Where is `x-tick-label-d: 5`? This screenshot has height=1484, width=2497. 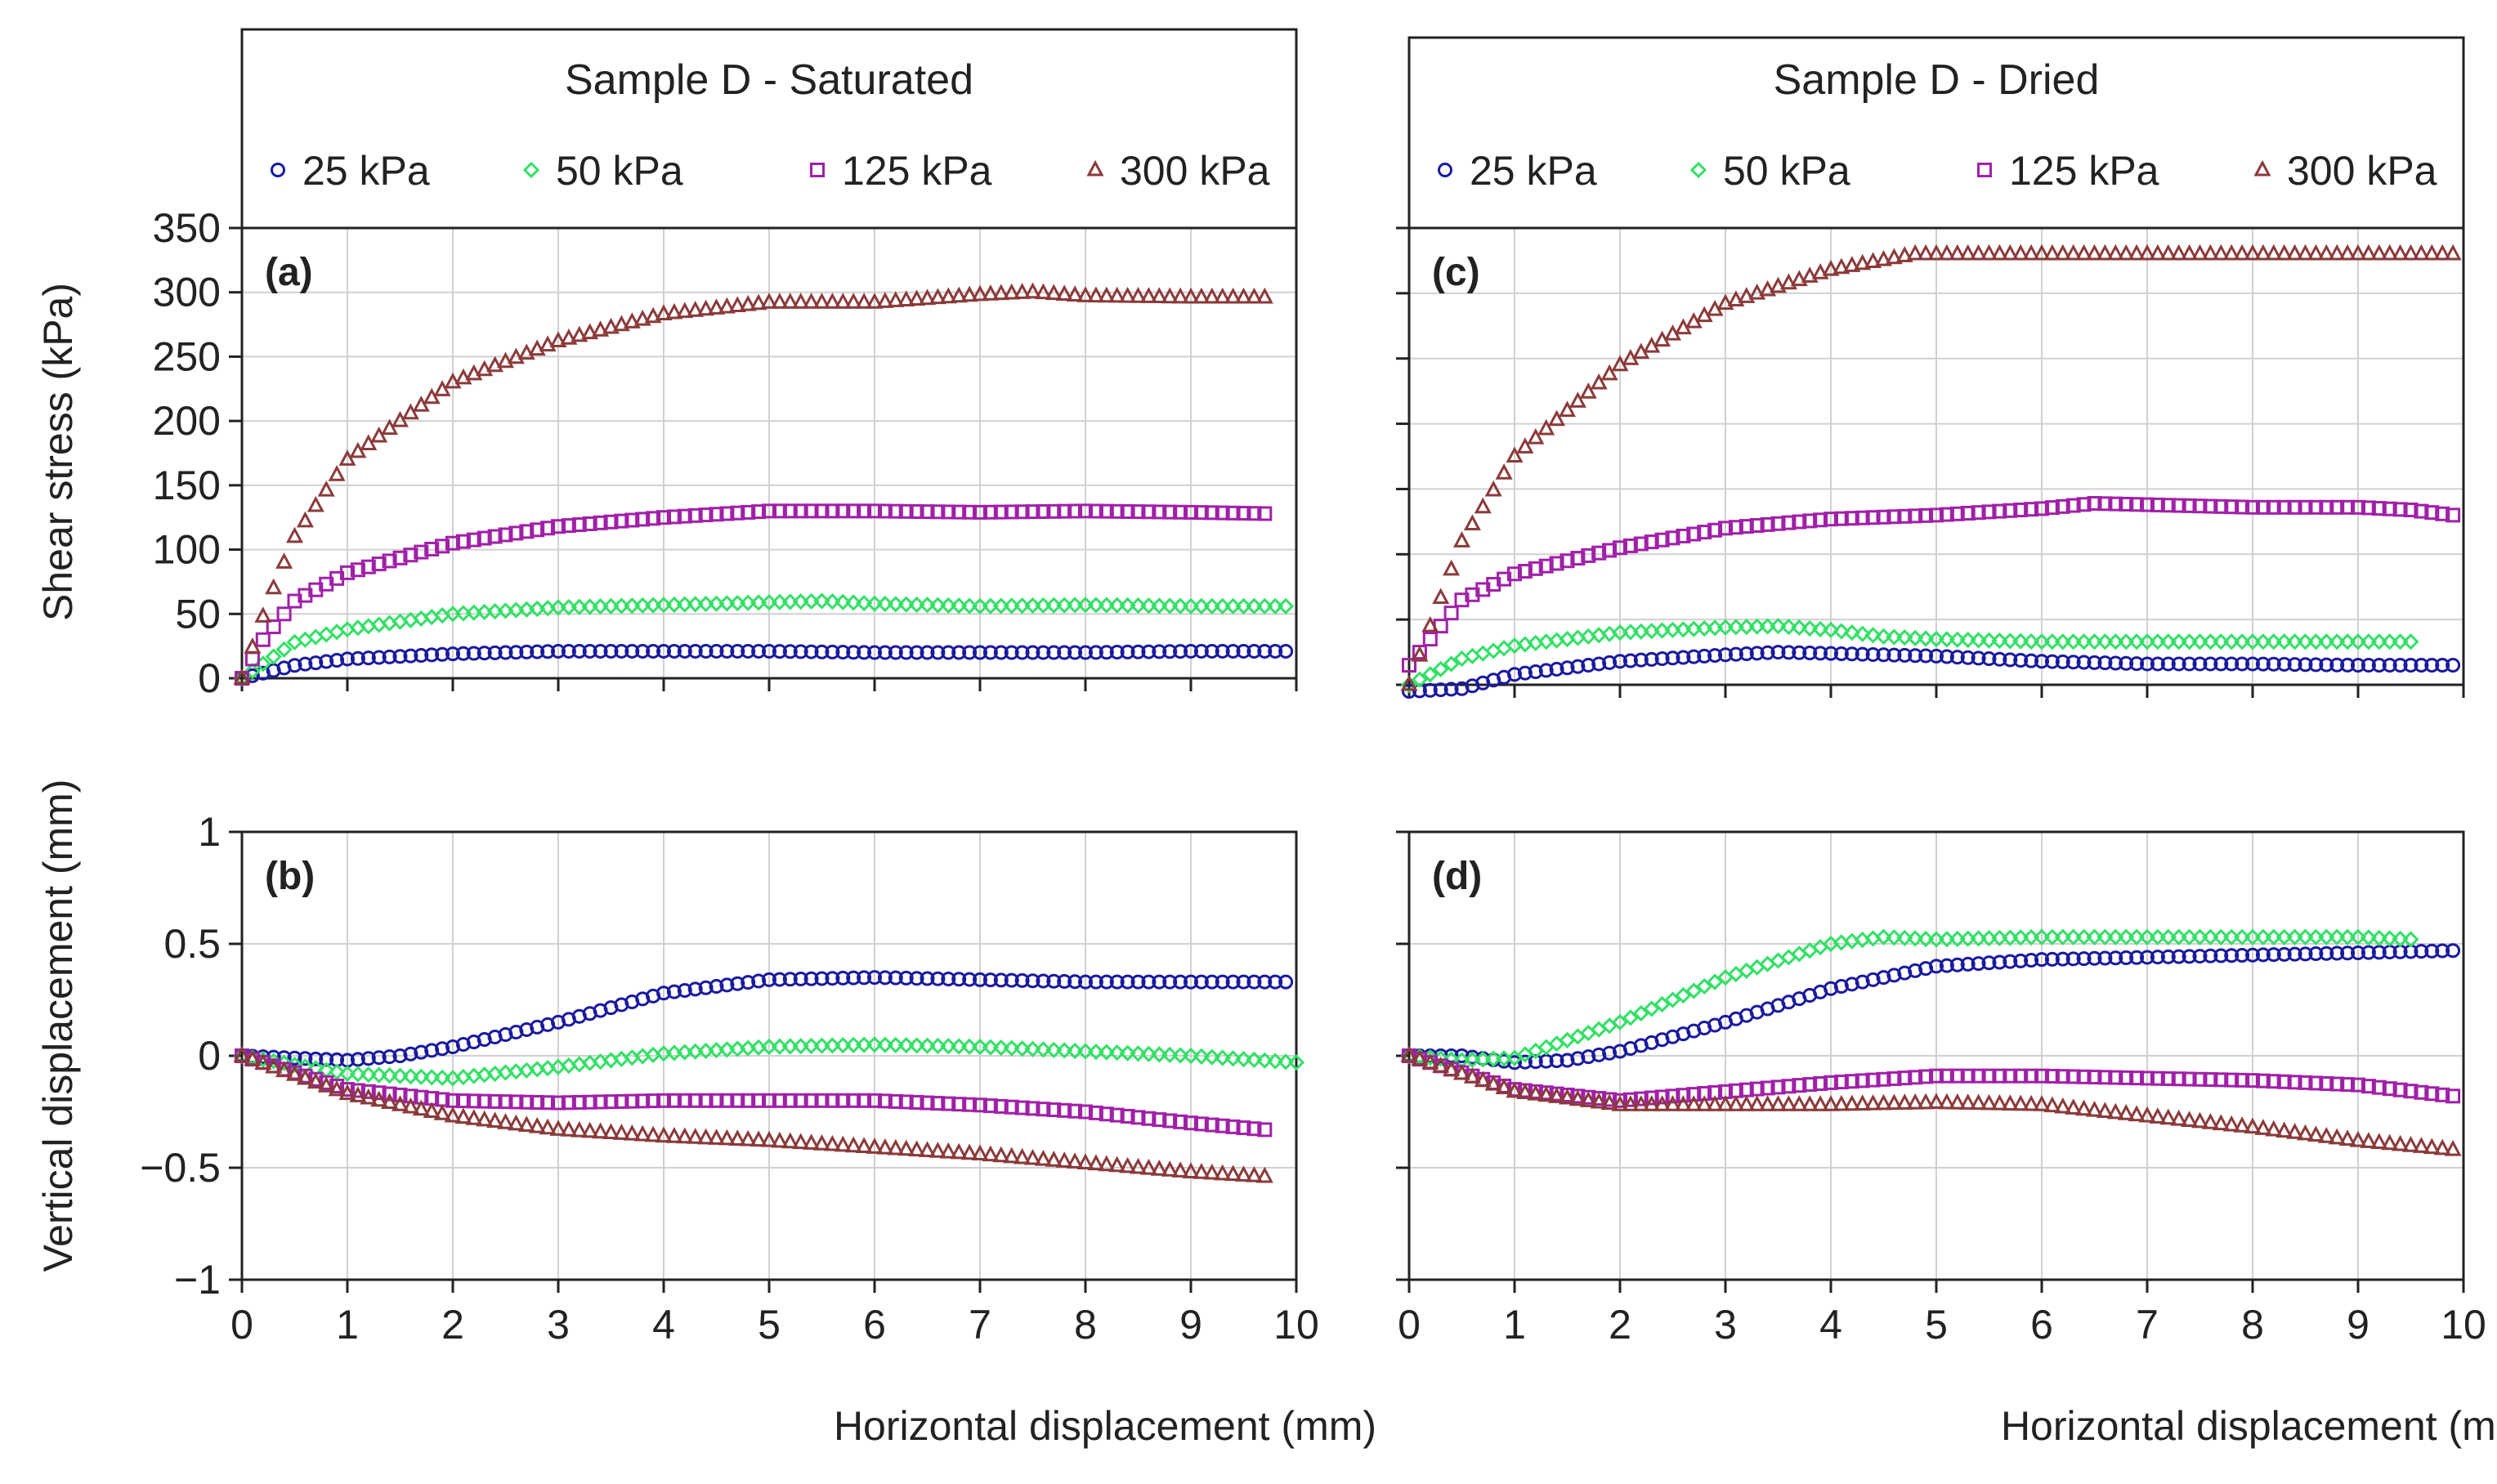 x-tick-label-d: 5 is located at coordinates (1936, 1325).